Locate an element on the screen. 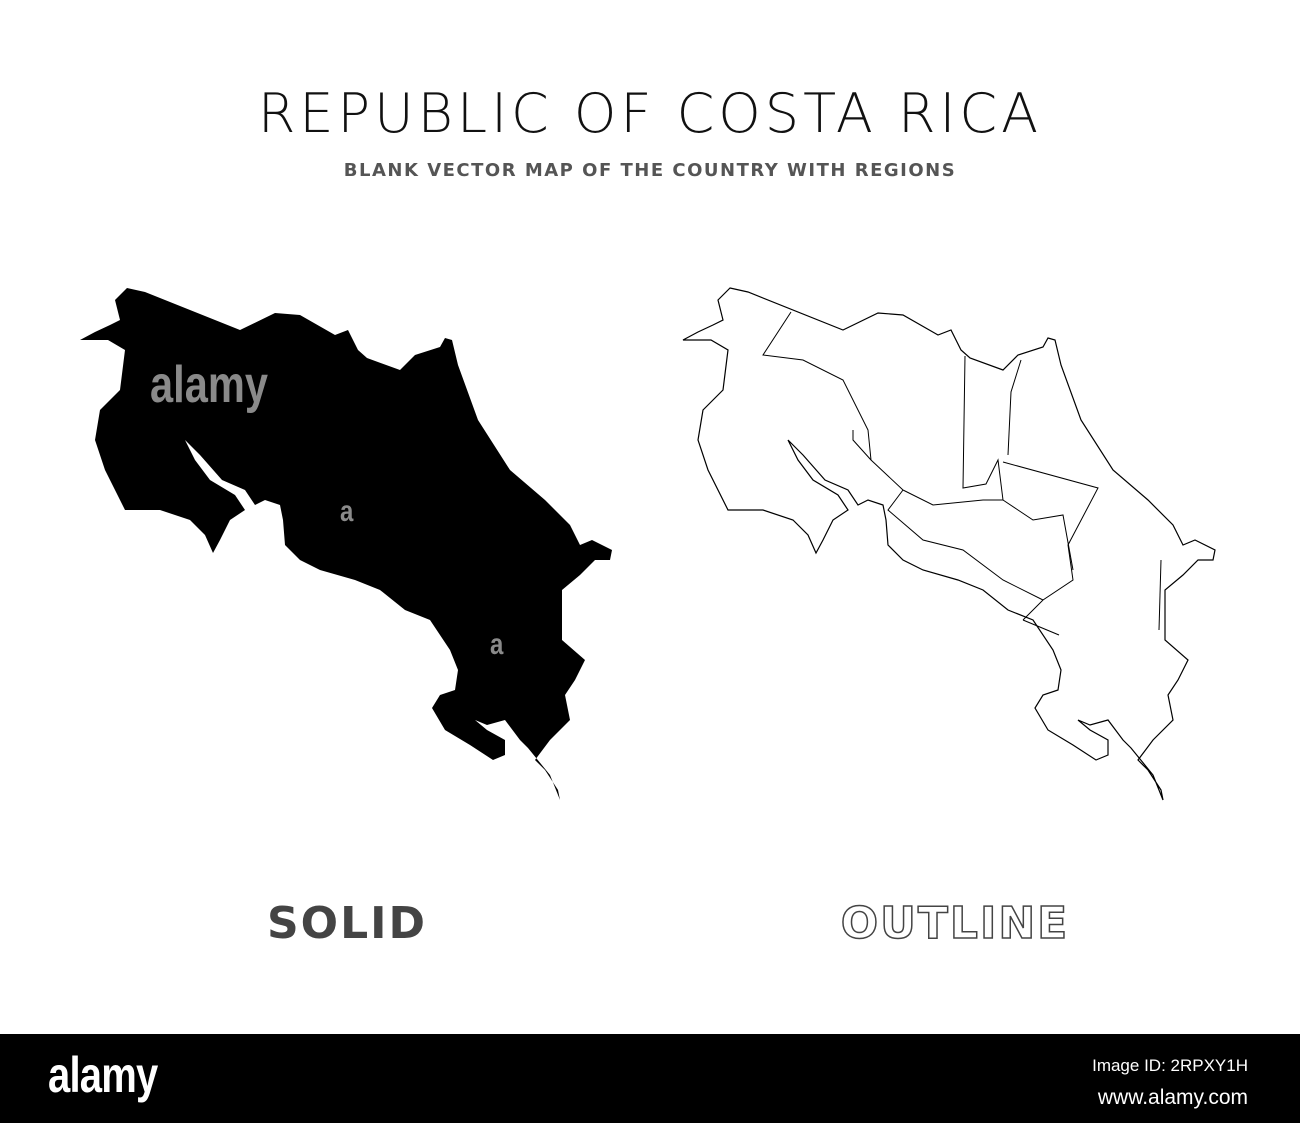  footer-bar: alamy Image ID: 2RPXY1H www.alamy.com is located at coordinates (650, 1078).